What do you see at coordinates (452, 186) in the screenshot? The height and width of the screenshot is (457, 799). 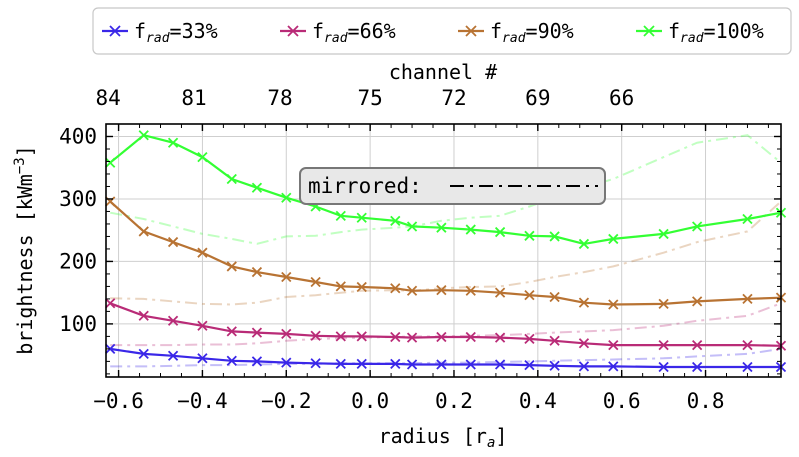 I see `mirrored-annotation: mirrored:` at bounding box center [452, 186].